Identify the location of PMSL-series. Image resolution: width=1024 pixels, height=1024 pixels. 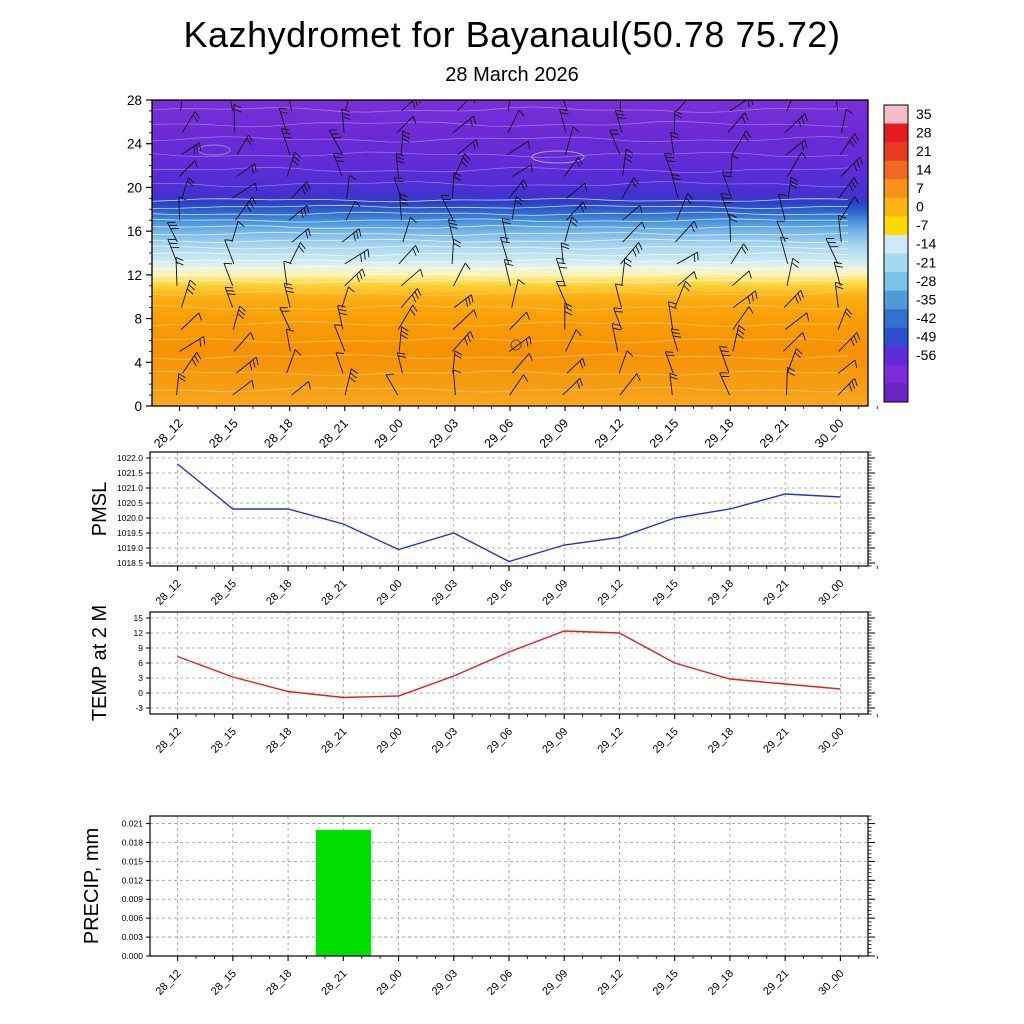
(509, 513).